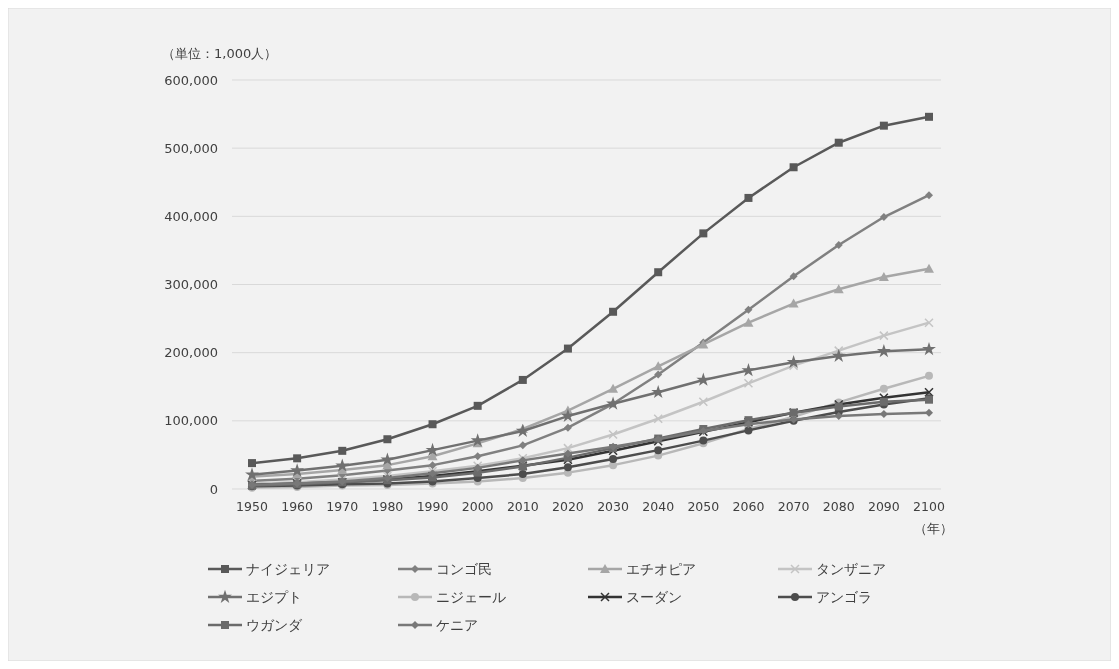 This screenshot has width=1119, height=669. Describe the element at coordinates (844, 596) in the screenshot. I see `legend-label: アンゴラ` at that location.